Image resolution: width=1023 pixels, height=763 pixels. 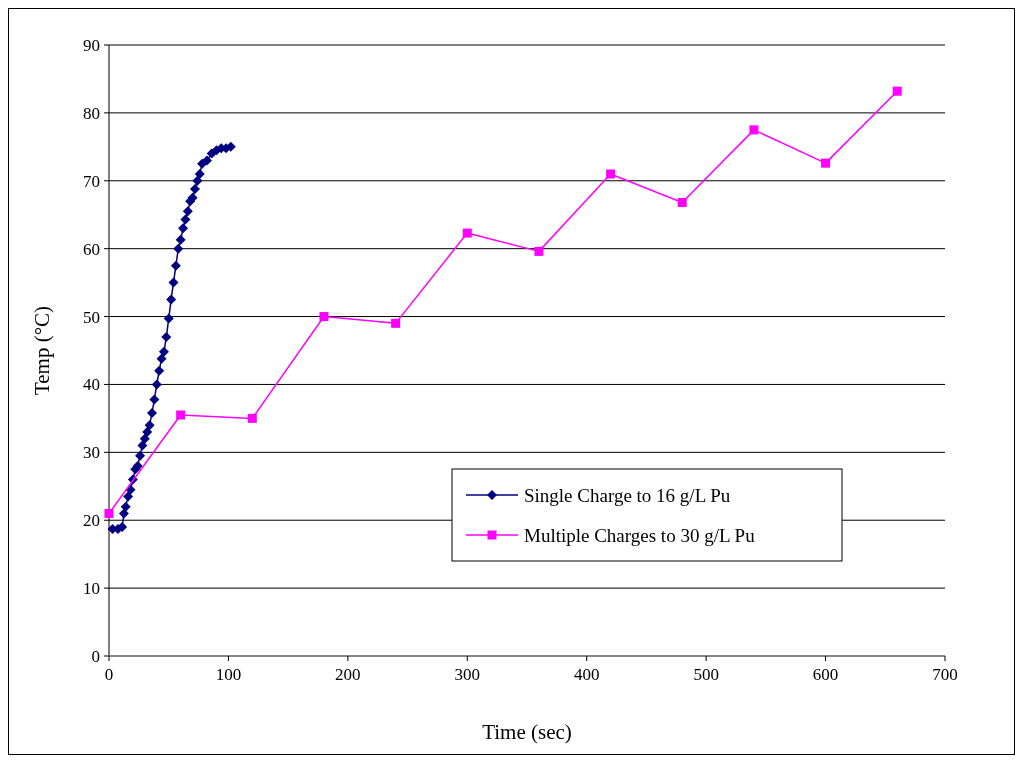 I want to click on x-tick-label: 300, so click(x=467, y=674).